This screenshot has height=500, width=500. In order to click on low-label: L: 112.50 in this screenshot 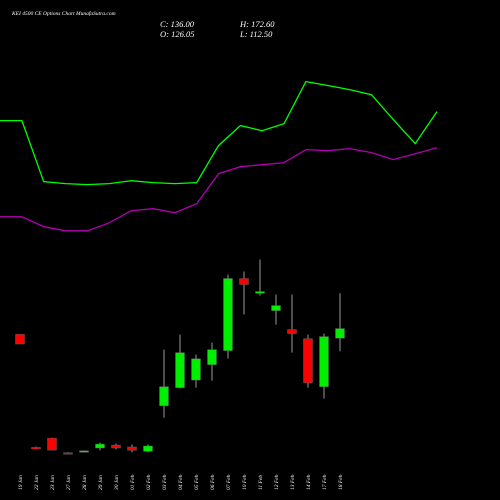, I will do `click(256, 34)`.